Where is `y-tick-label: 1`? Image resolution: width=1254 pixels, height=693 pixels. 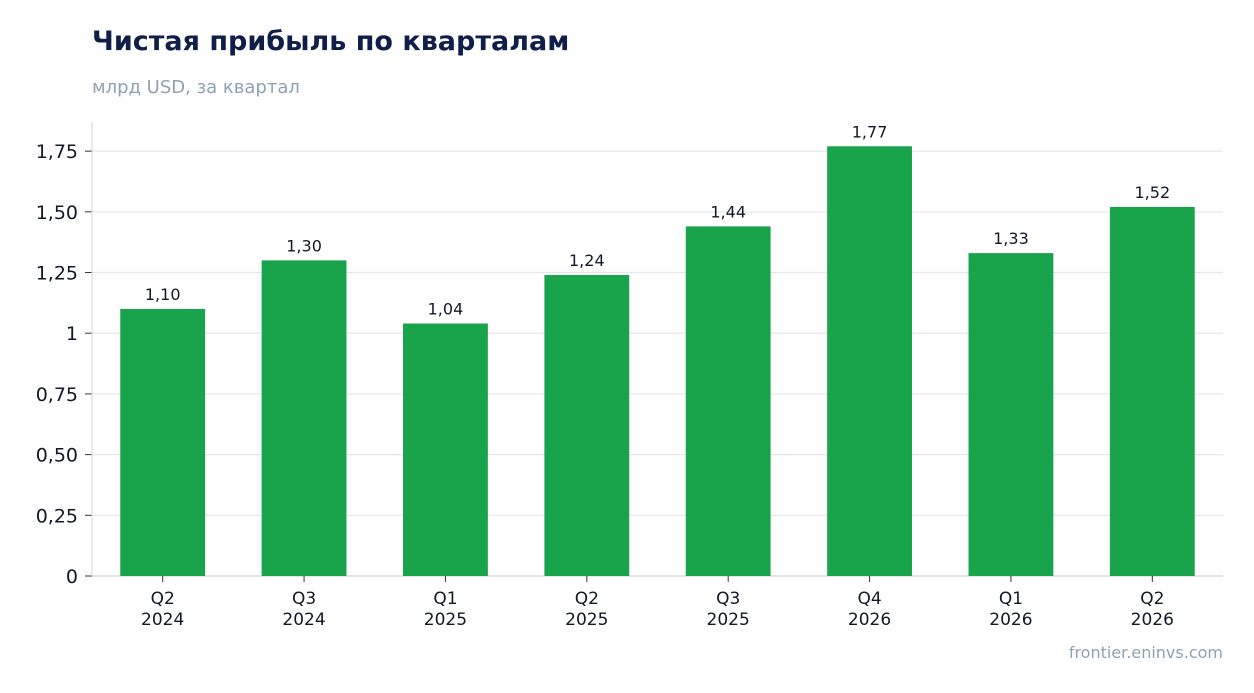
y-tick-label: 1 is located at coordinates (72, 334).